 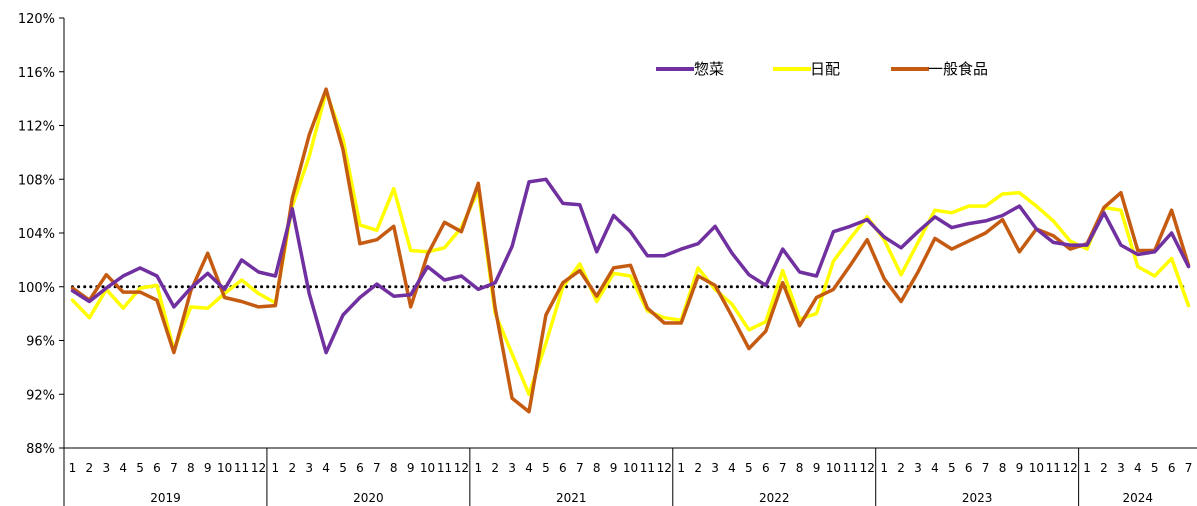 What do you see at coordinates (977, 498) in the screenshot?
I see `x-year-label: 2023` at bounding box center [977, 498].